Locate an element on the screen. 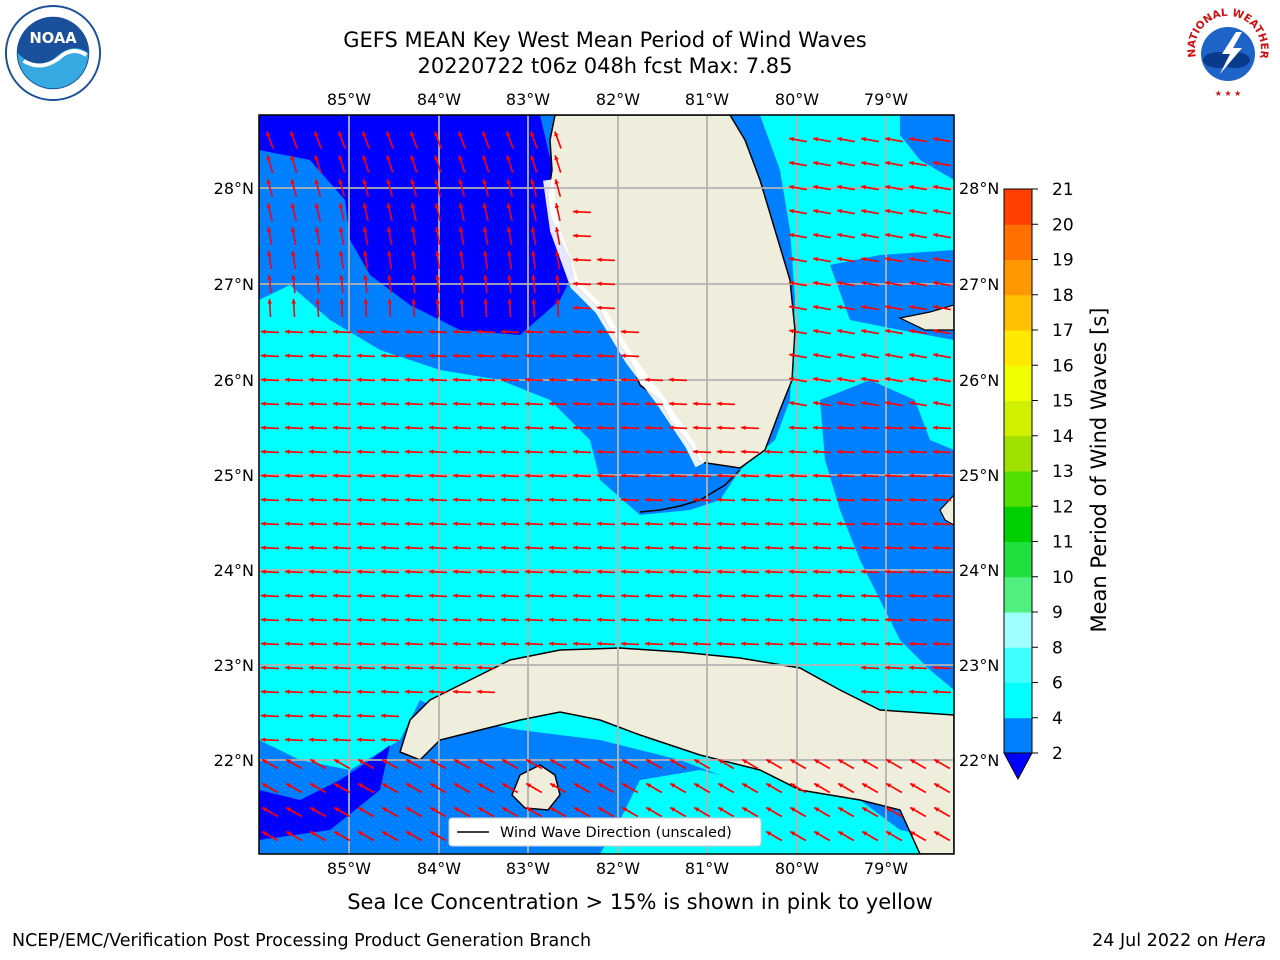 The image size is (1280, 960). footer-date-text: 24 Jul 2022 on is located at coordinates (1158, 941).